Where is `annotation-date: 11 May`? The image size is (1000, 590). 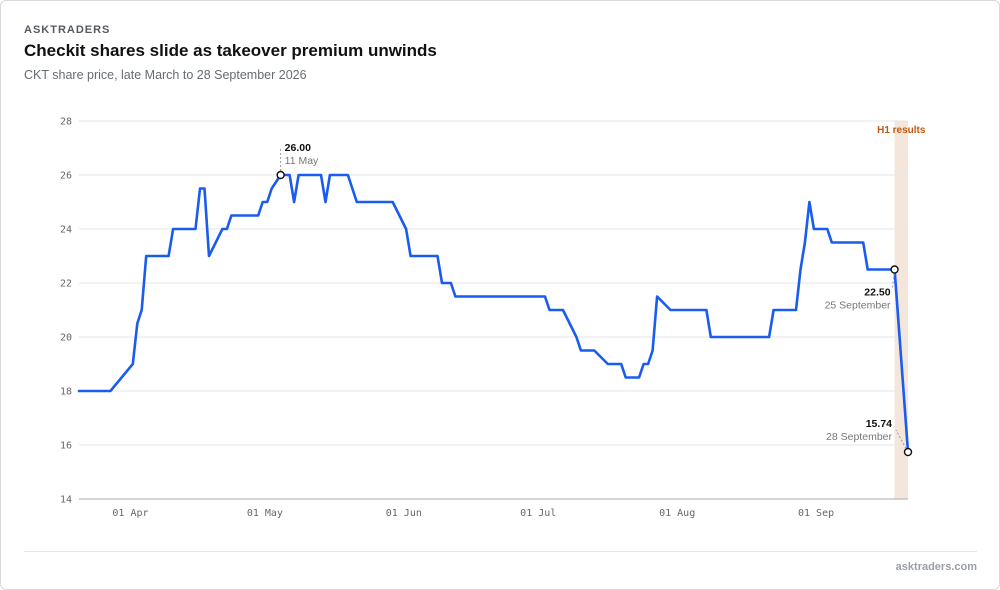 annotation-date: 11 May is located at coordinates (302, 161).